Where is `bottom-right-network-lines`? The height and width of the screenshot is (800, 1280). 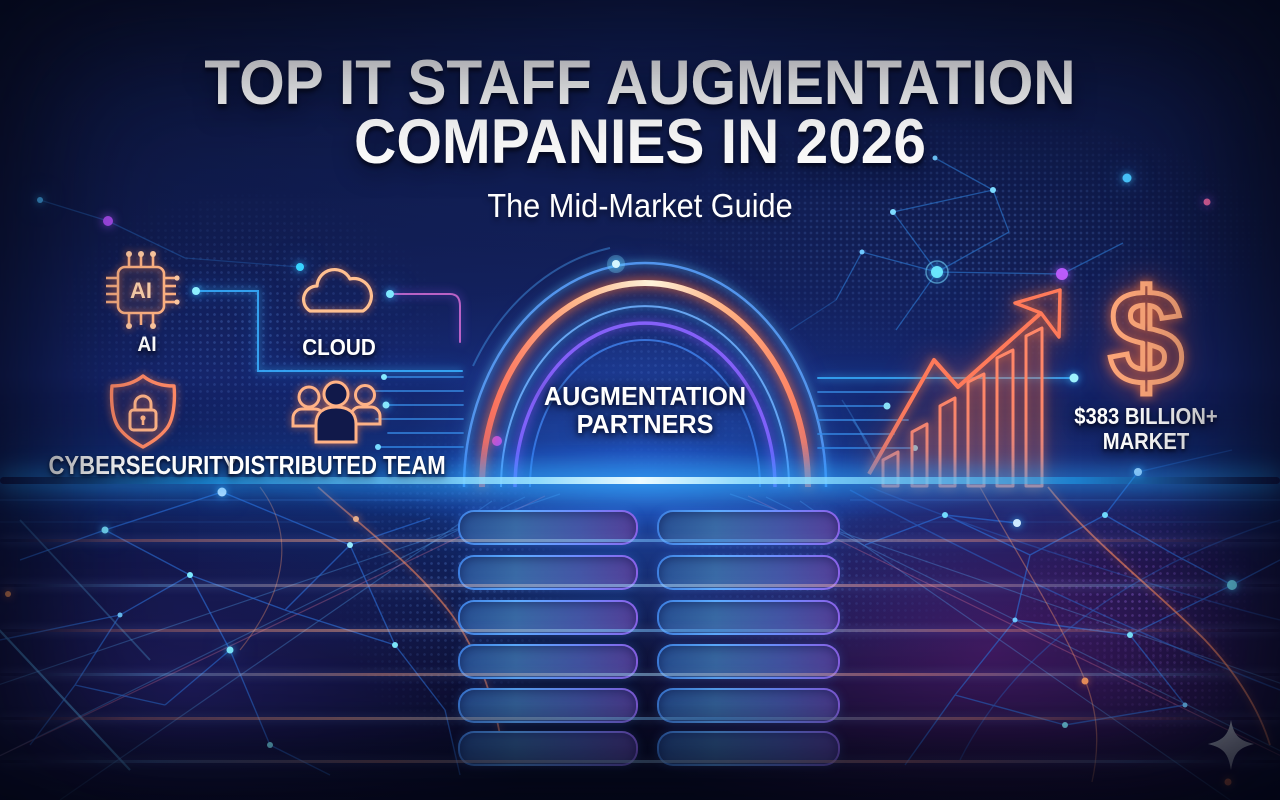 bottom-right-network-lines is located at coordinates (1064, 607).